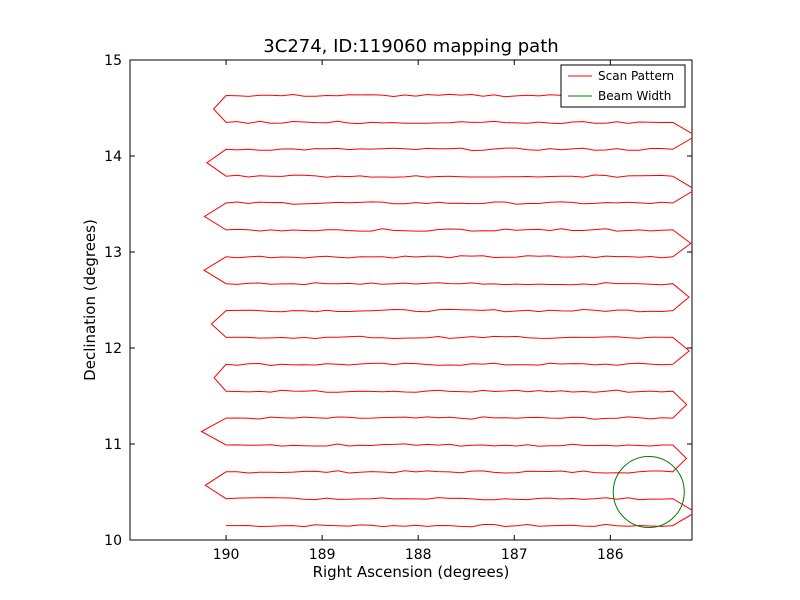 The width and height of the screenshot is (800, 600). I want to click on y-tick-label: 10, so click(113, 541).